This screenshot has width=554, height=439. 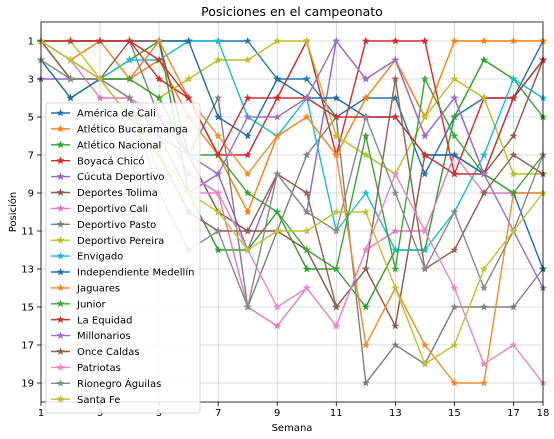 I want to click on y-tick-label: 15, so click(x=27, y=308).